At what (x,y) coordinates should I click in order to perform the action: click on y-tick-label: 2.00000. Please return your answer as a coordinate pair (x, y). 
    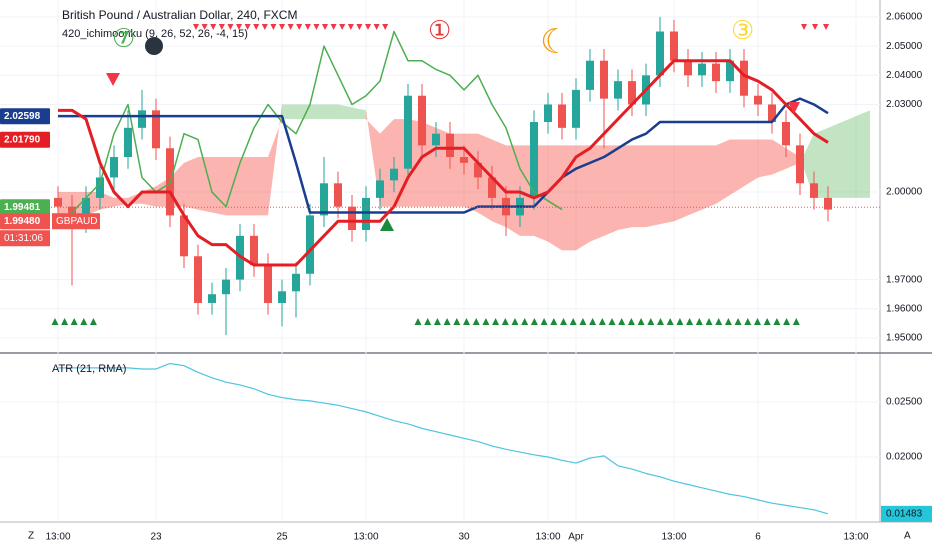
    Looking at the image, I should click on (904, 192).